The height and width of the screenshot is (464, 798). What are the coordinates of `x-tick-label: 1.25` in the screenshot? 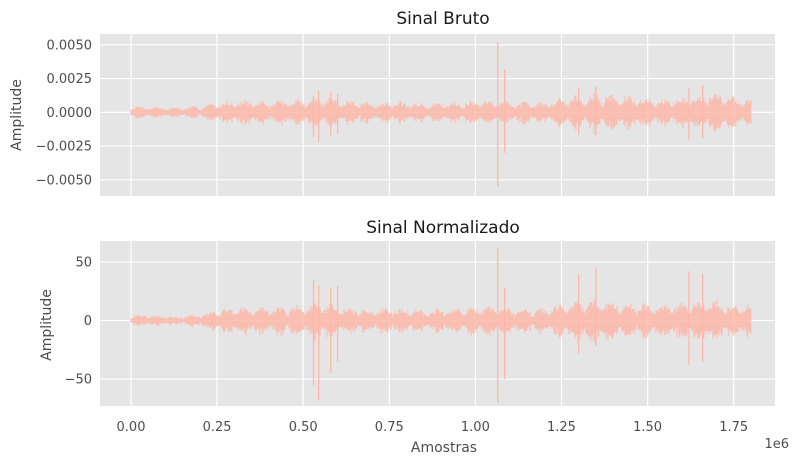 It's located at (561, 427).